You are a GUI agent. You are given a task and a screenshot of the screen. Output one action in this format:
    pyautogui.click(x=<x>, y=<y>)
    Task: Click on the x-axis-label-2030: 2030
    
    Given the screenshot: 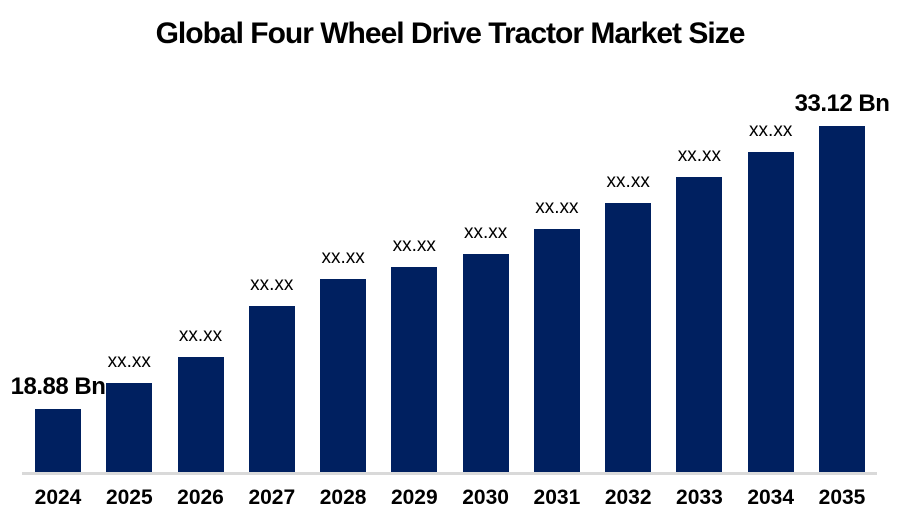 What is the action you would take?
    pyautogui.click(x=485, y=497)
    